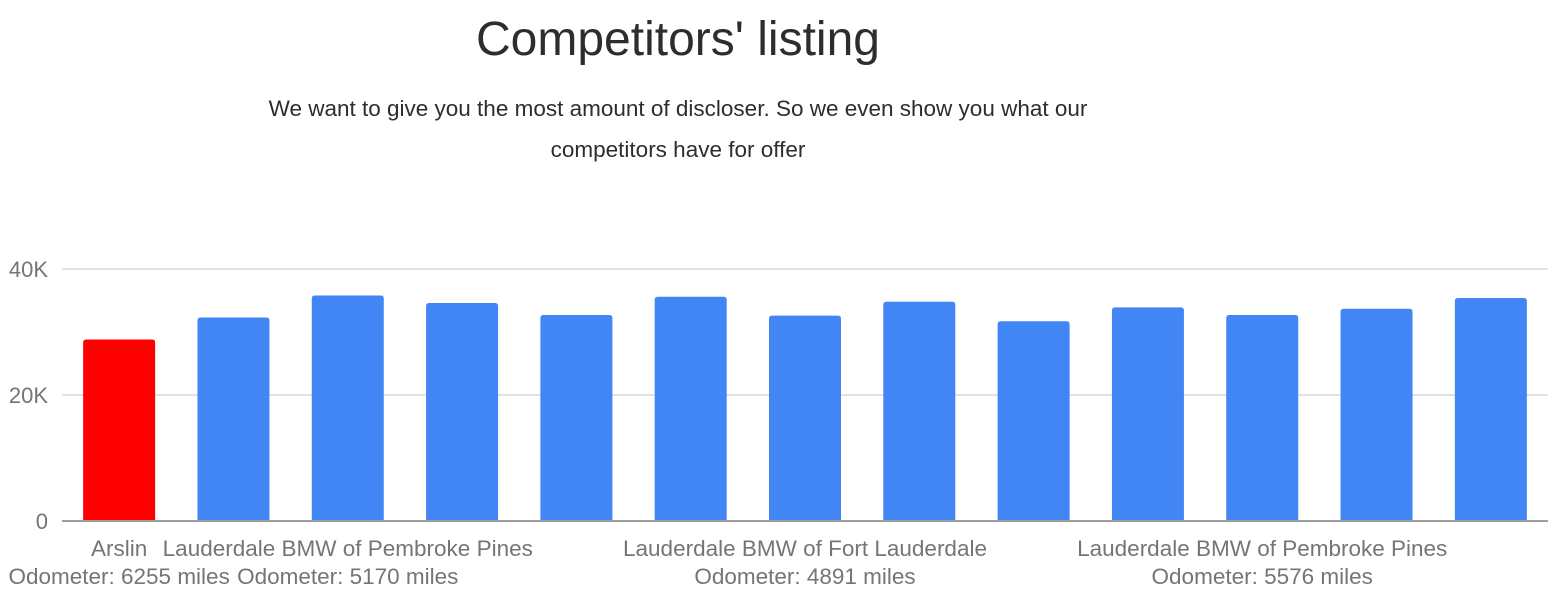 This screenshot has height=600, width=1561. I want to click on y-tick-label: 40K, so click(28, 269).